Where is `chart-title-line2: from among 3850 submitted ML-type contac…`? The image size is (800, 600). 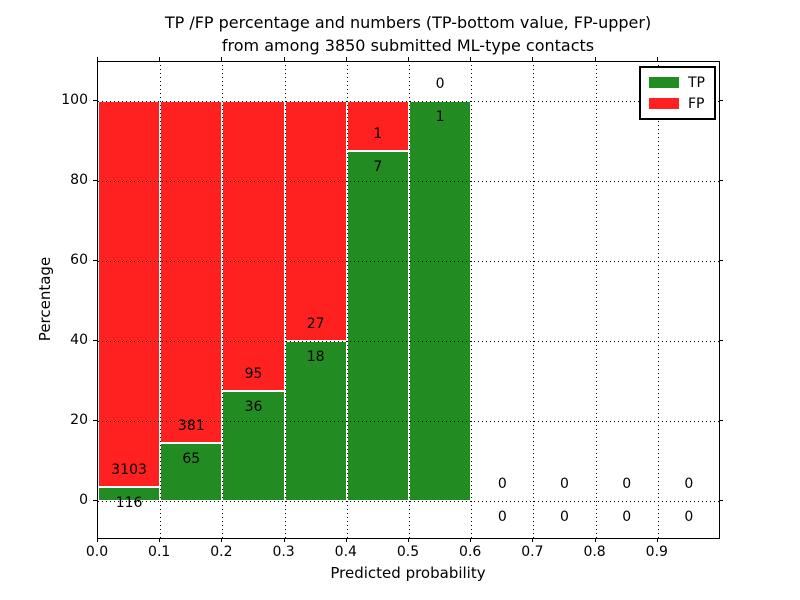
chart-title-line2: from among 3850 submitted ML-type contac… is located at coordinates (408, 45).